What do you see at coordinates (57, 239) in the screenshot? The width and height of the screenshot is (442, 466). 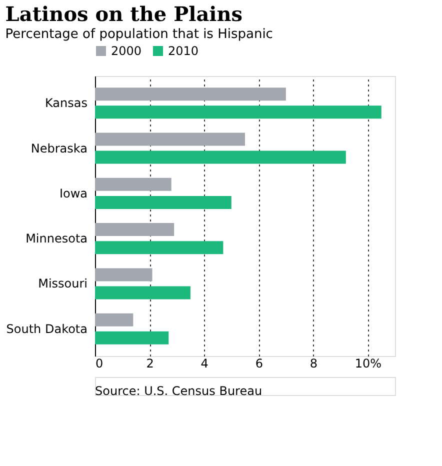 I see `y-tick-label: Minnesota` at bounding box center [57, 239].